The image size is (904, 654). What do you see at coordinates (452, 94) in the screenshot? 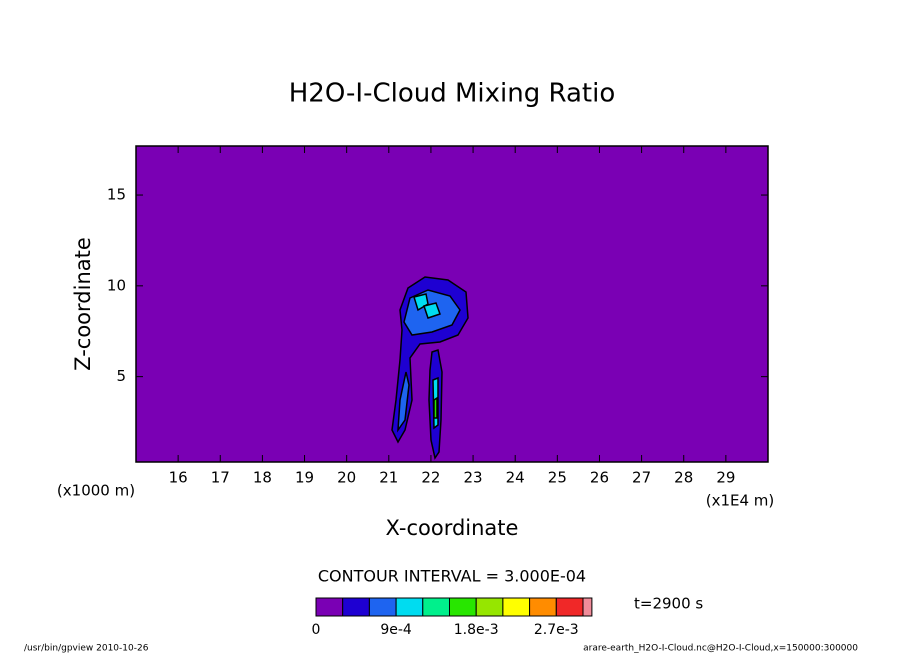
I see `chart-title: H2O-I-Cloud Mixing Ratio` at bounding box center [452, 94].